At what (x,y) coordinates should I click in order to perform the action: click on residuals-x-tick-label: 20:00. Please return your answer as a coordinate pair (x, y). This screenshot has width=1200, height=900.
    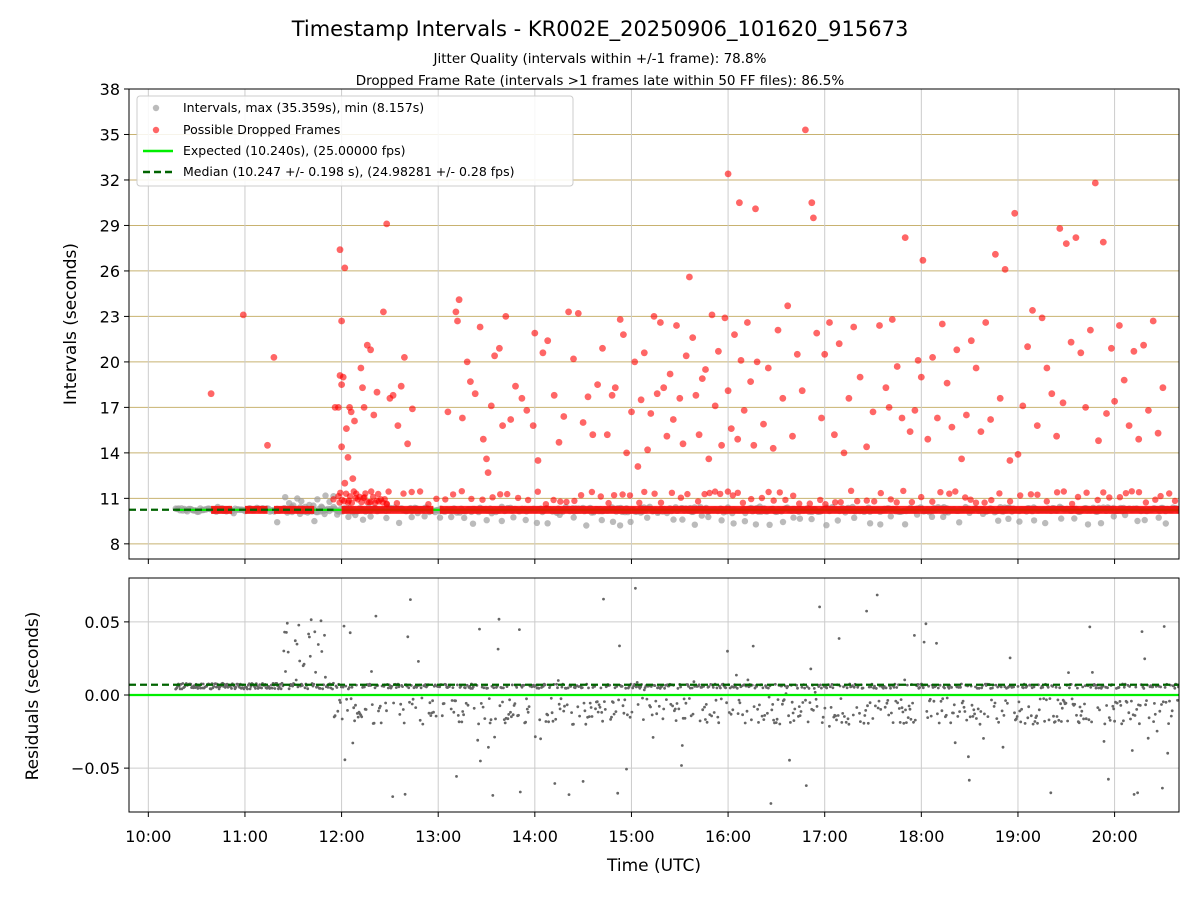
    Looking at the image, I should click on (1115, 836).